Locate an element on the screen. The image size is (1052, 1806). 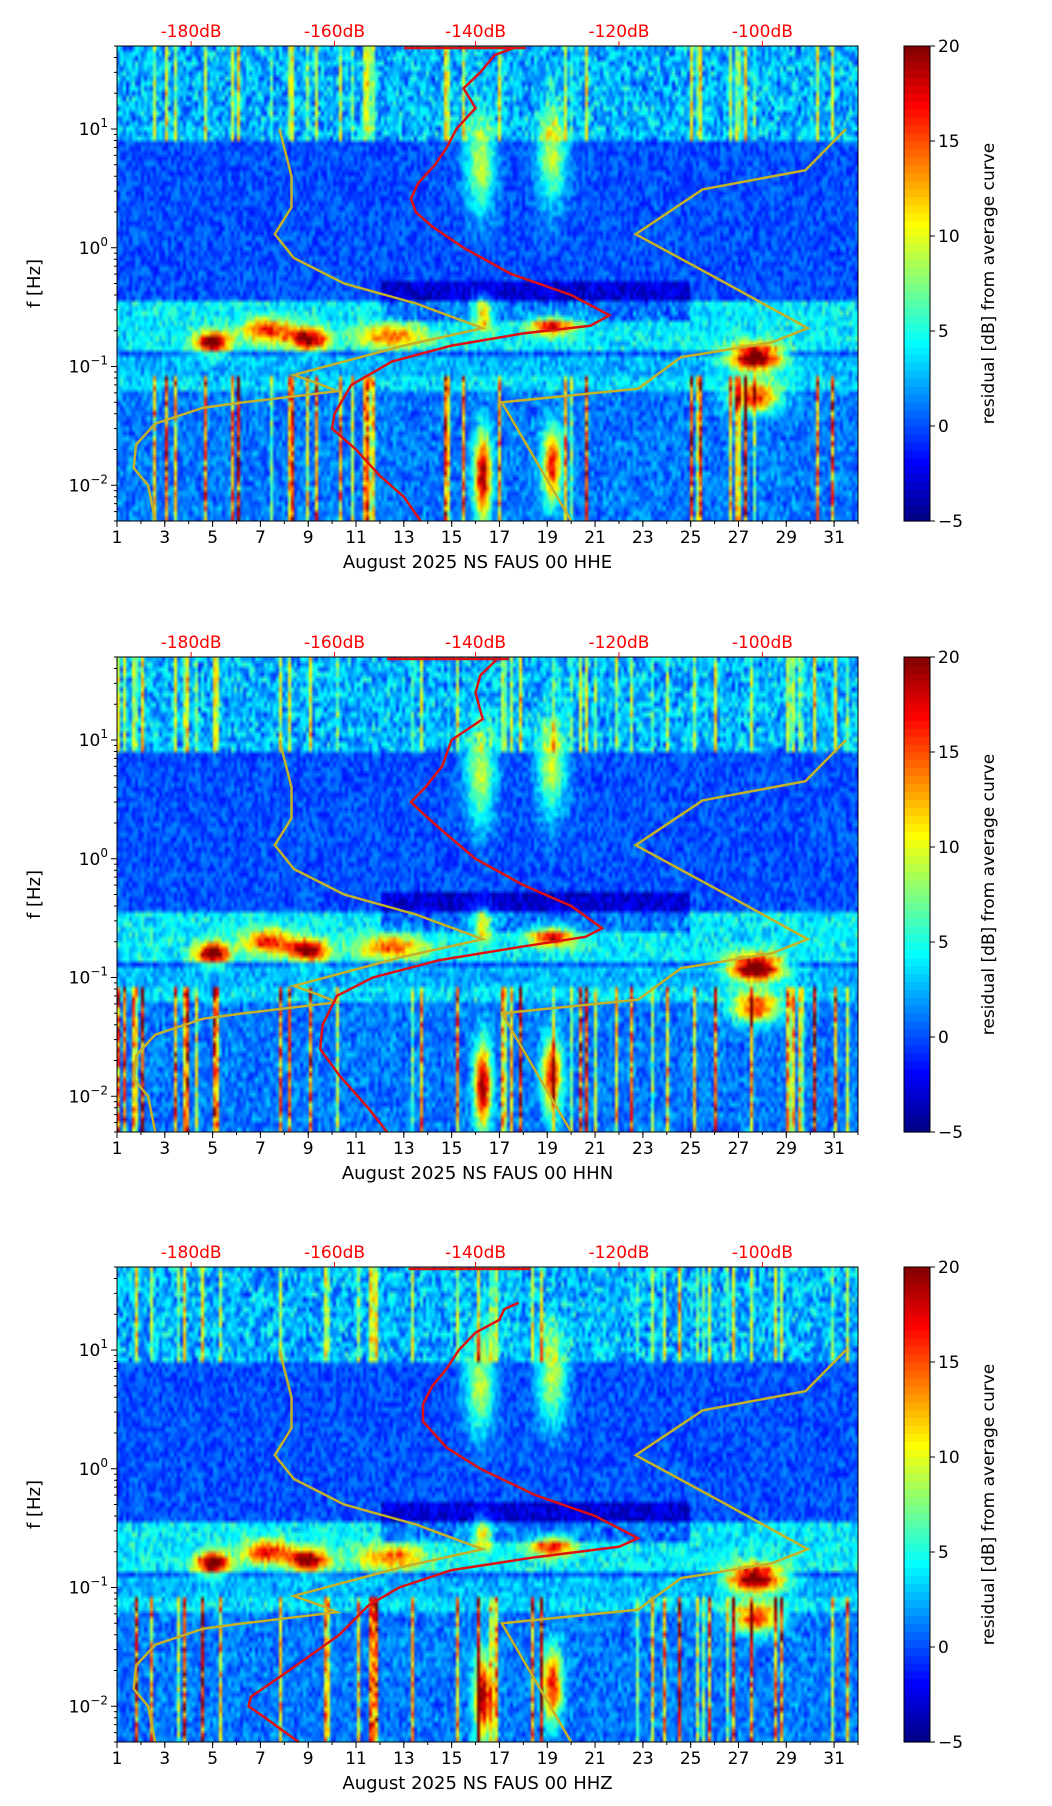
y-tick-base: 10 is located at coordinates (80, 368).